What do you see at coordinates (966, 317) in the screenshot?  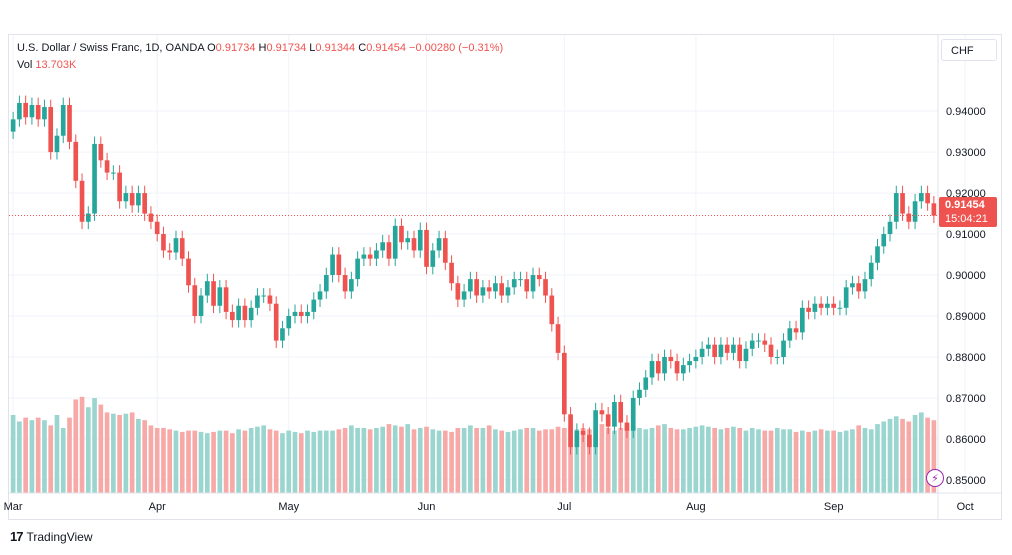 I see `price-tick-label: 0.89000` at bounding box center [966, 317].